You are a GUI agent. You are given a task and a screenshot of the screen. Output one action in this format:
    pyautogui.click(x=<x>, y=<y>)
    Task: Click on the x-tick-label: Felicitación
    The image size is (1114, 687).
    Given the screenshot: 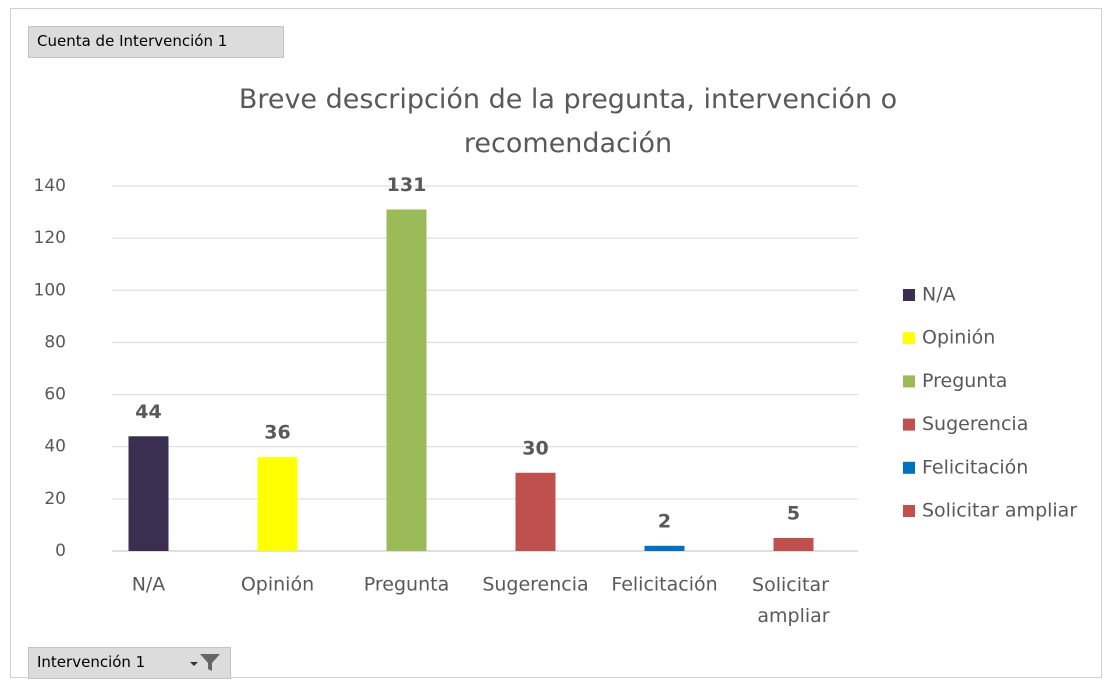 What is the action you would take?
    pyautogui.click(x=664, y=585)
    